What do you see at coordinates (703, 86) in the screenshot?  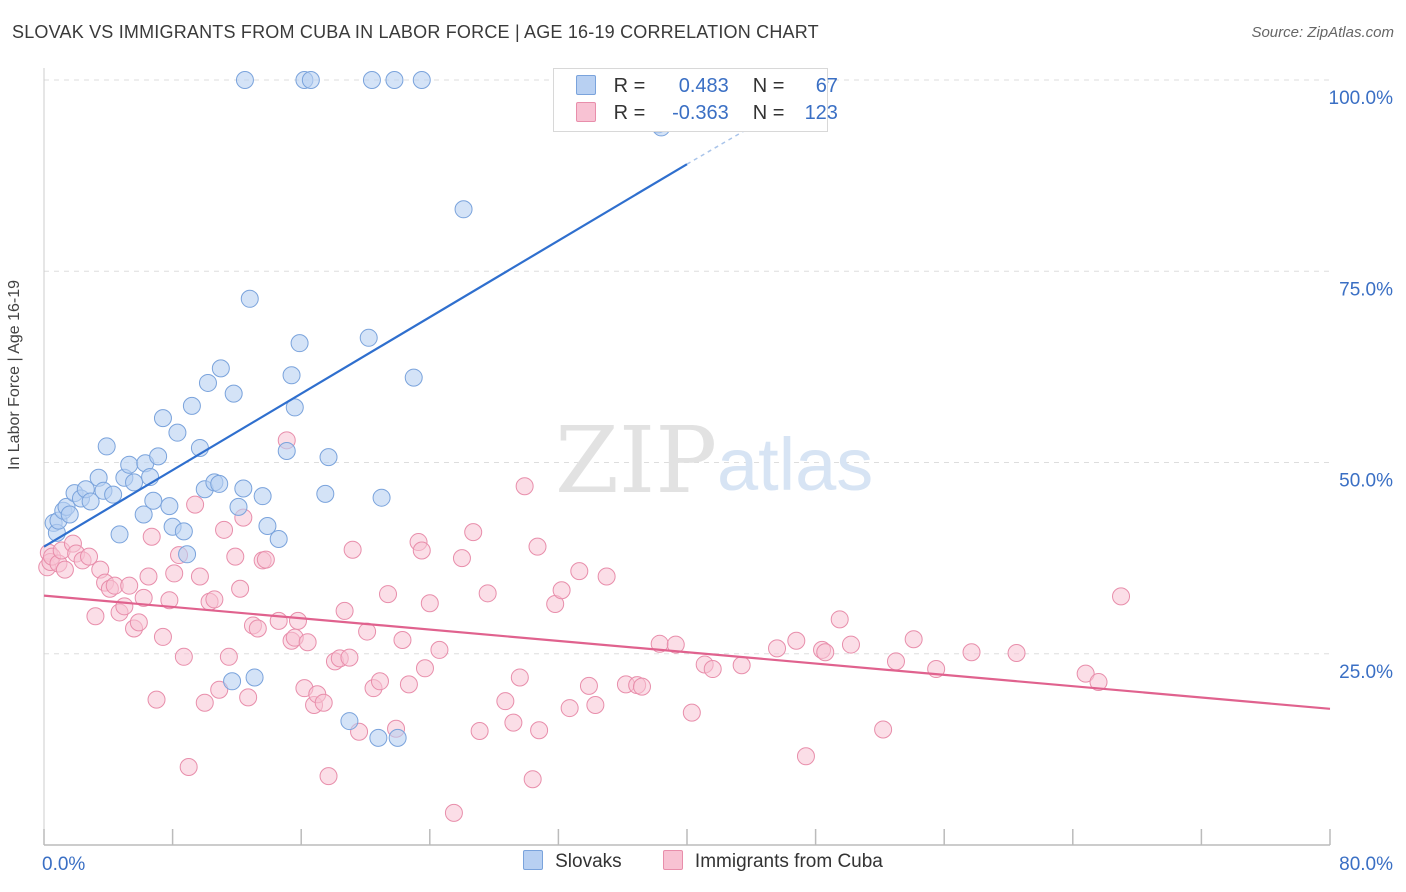 I see `r-value: 0.483` at bounding box center [703, 86].